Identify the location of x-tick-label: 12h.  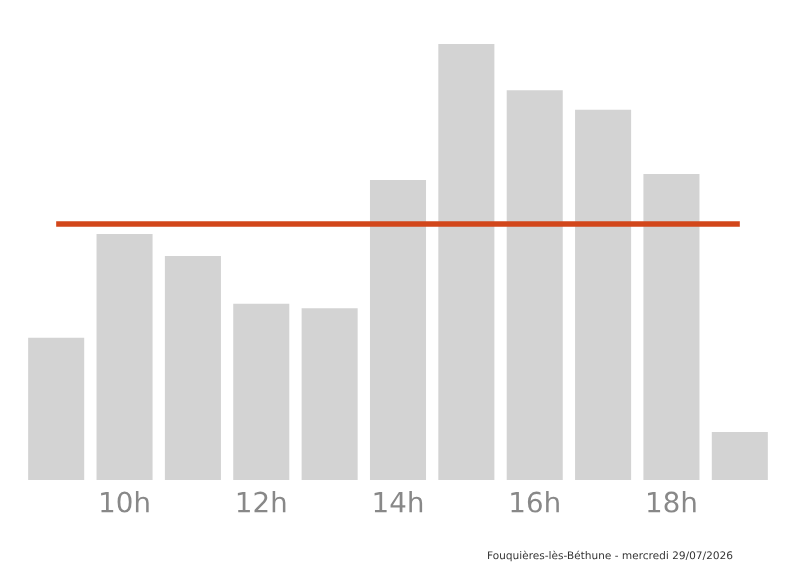
(261, 502).